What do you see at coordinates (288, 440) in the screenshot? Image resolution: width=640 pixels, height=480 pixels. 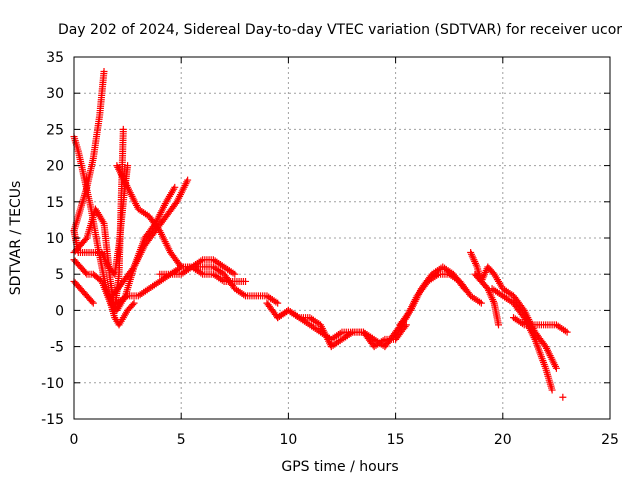 I see `x-tick-label: 10` at bounding box center [288, 440].